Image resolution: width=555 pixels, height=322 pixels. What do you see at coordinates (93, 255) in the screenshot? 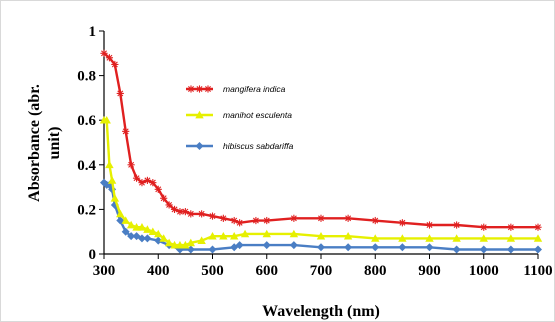
I see `y-tick-label: 0` at bounding box center [93, 255].